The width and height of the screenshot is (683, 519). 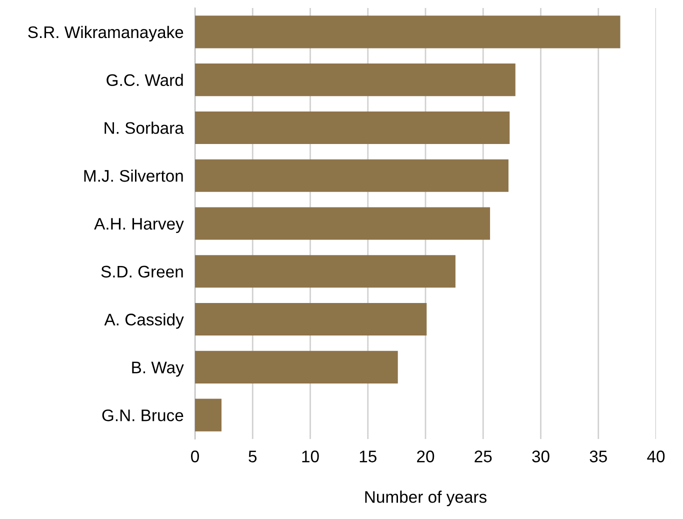 What do you see at coordinates (133, 176) in the screenshot?
I see `y-tick-label: M.J. Silverton` at bounding box center [133, 176].